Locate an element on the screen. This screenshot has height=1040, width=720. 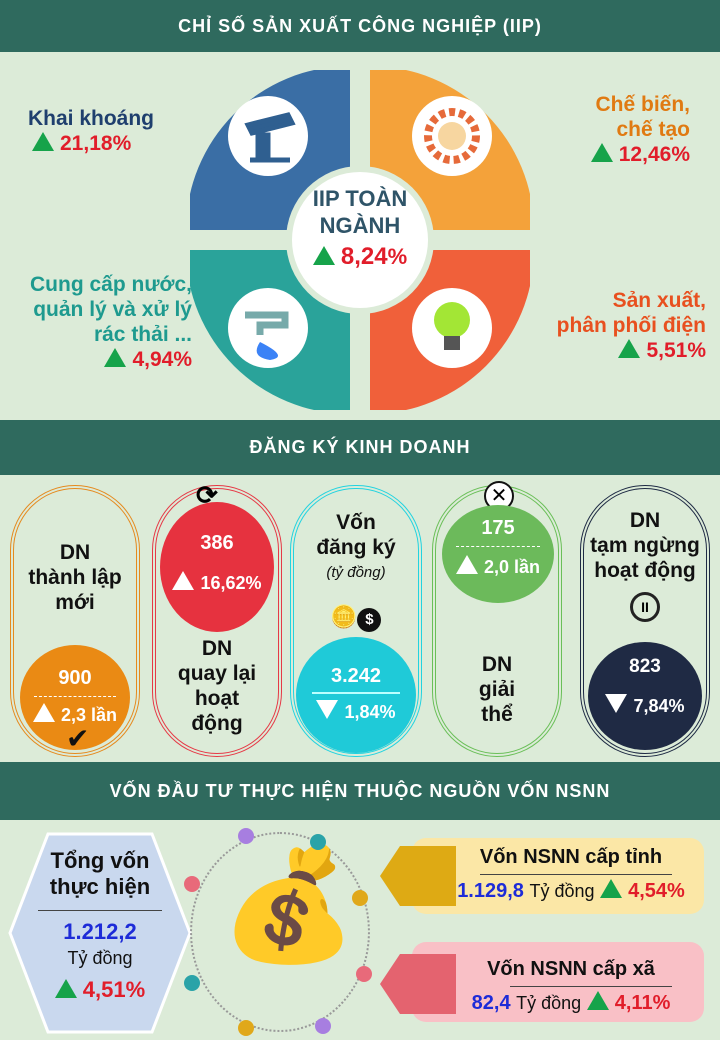
commune-label: Vốn NSNN cấp xã is located at coordinates (571, 969).